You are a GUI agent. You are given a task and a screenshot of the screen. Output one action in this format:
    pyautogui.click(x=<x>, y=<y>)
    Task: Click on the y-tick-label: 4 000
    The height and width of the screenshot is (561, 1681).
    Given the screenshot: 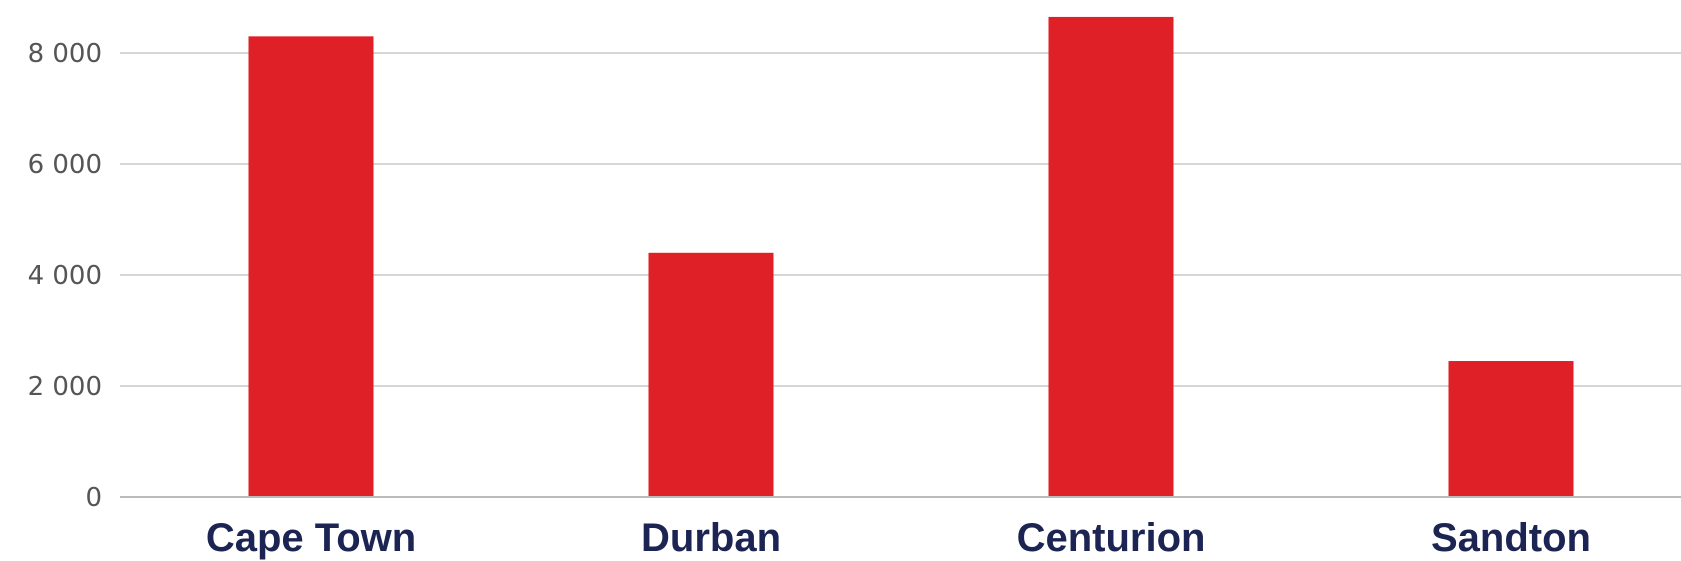 What is the action you would take?
    pyautogui.click(x=65, y=276)
    